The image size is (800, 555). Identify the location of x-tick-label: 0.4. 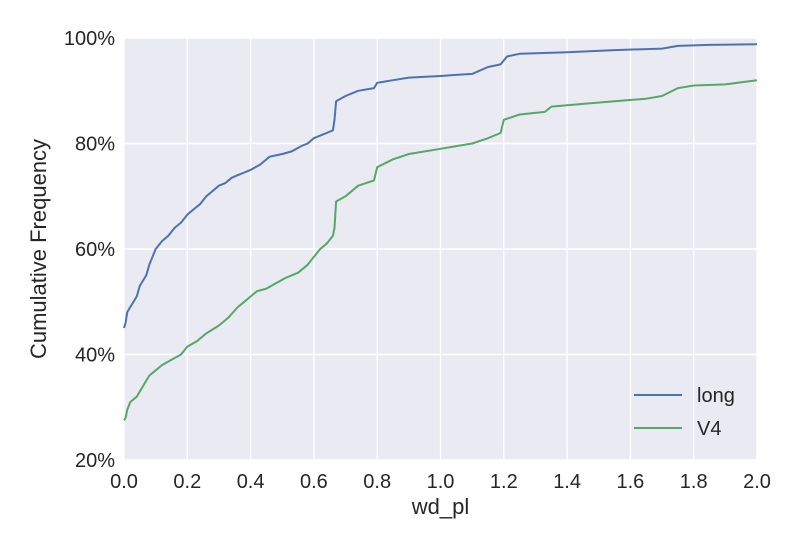
(251, 482).